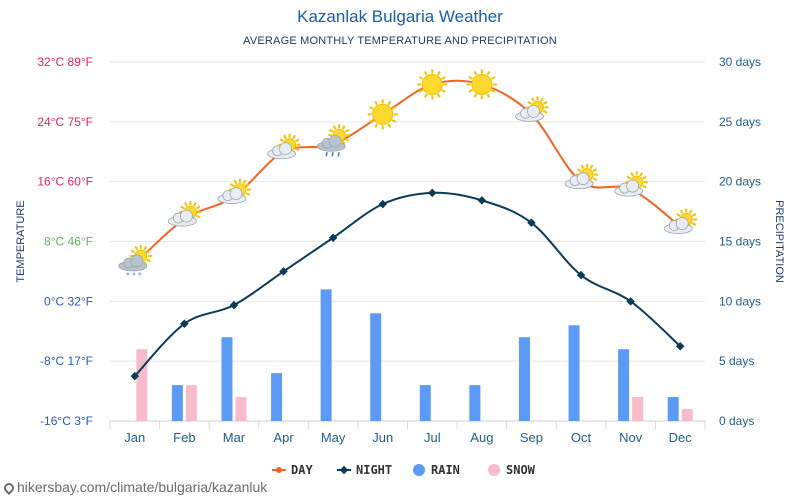  I want to click on x-tick-label-jun: Jun, so click(382, 437).